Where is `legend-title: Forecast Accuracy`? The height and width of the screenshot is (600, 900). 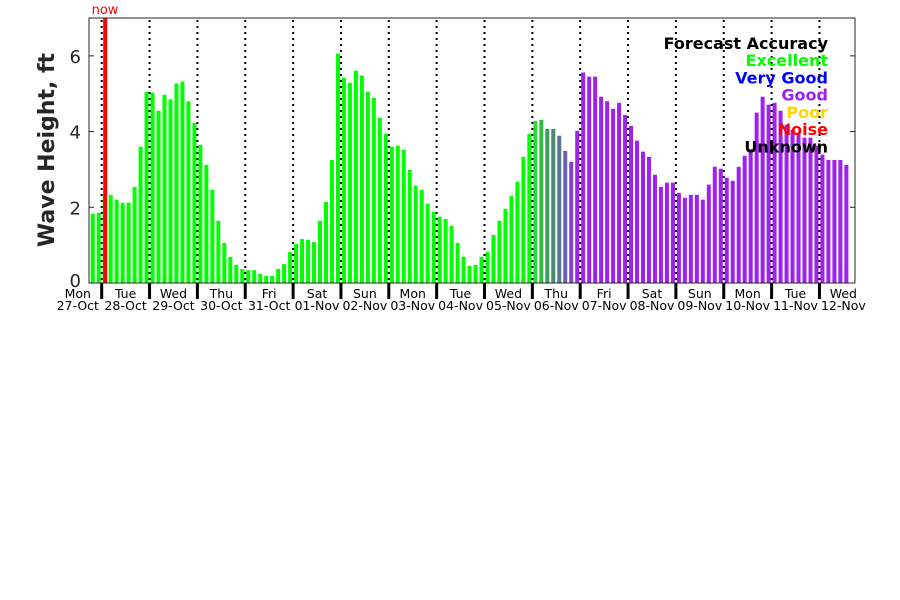 legend-title: Forecast Accuracy is located at coordinates (746, 43).